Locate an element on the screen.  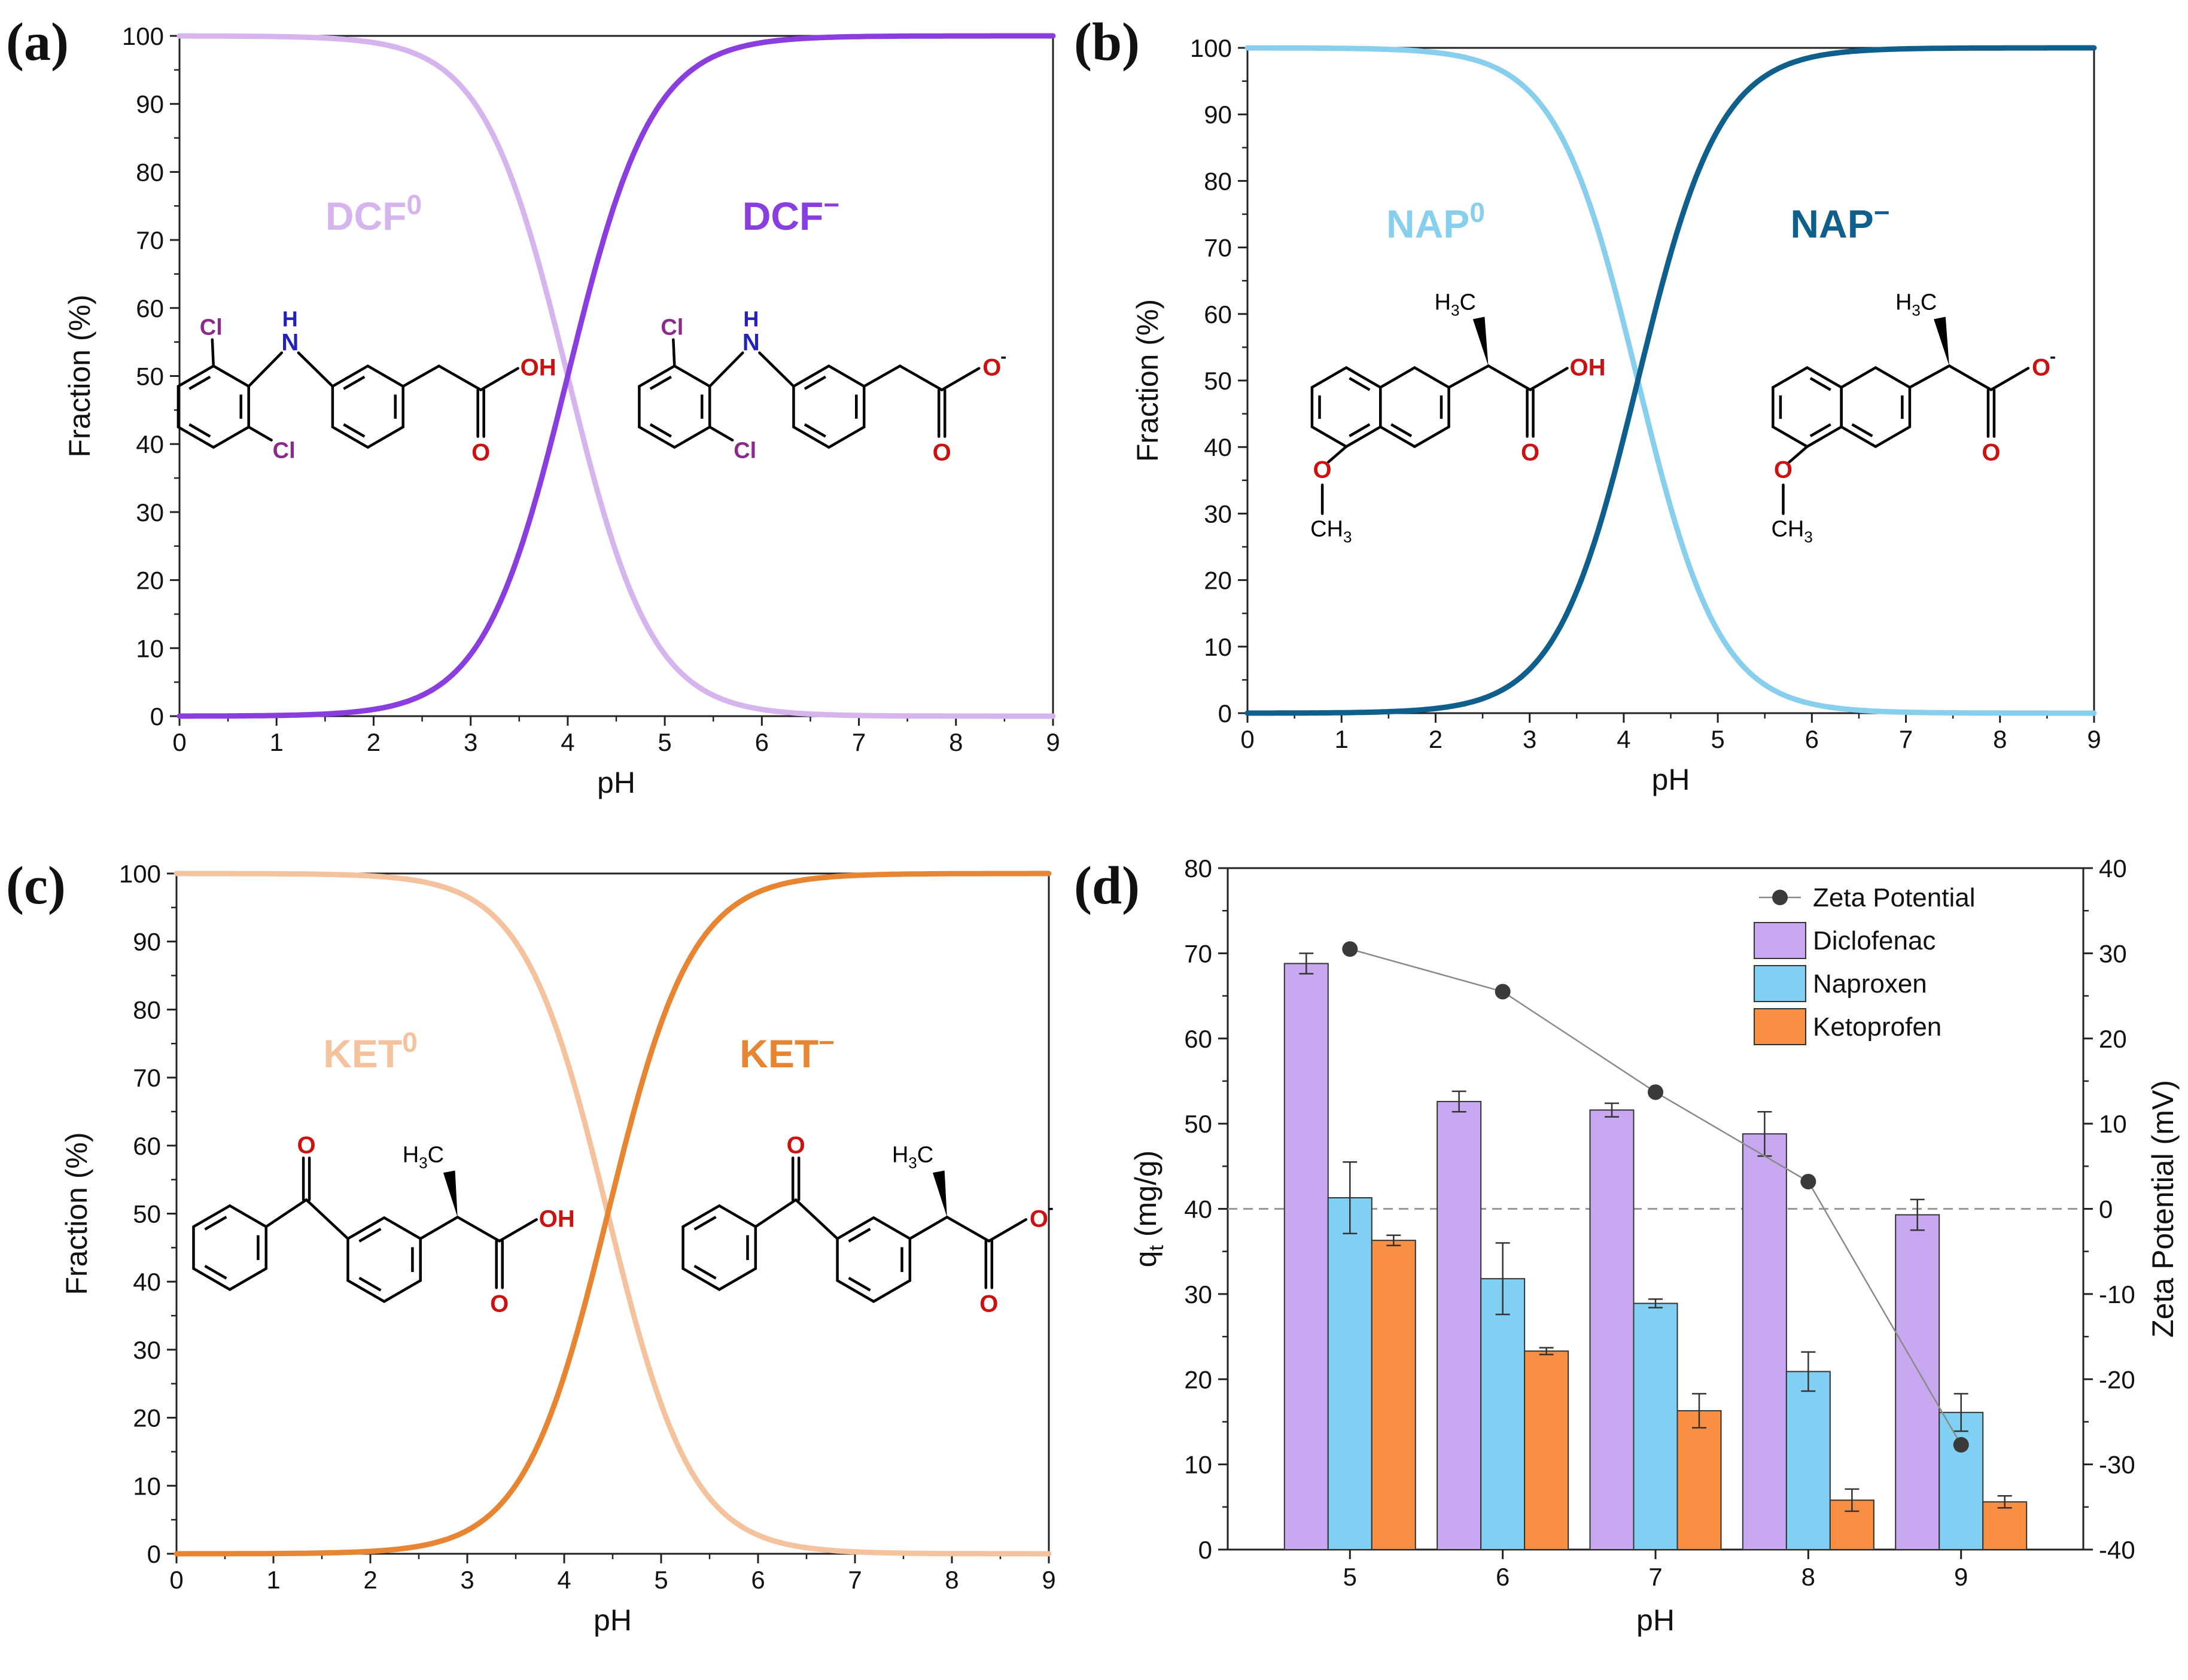
y-tick-label: 0 is located at coordinates (157, 716).